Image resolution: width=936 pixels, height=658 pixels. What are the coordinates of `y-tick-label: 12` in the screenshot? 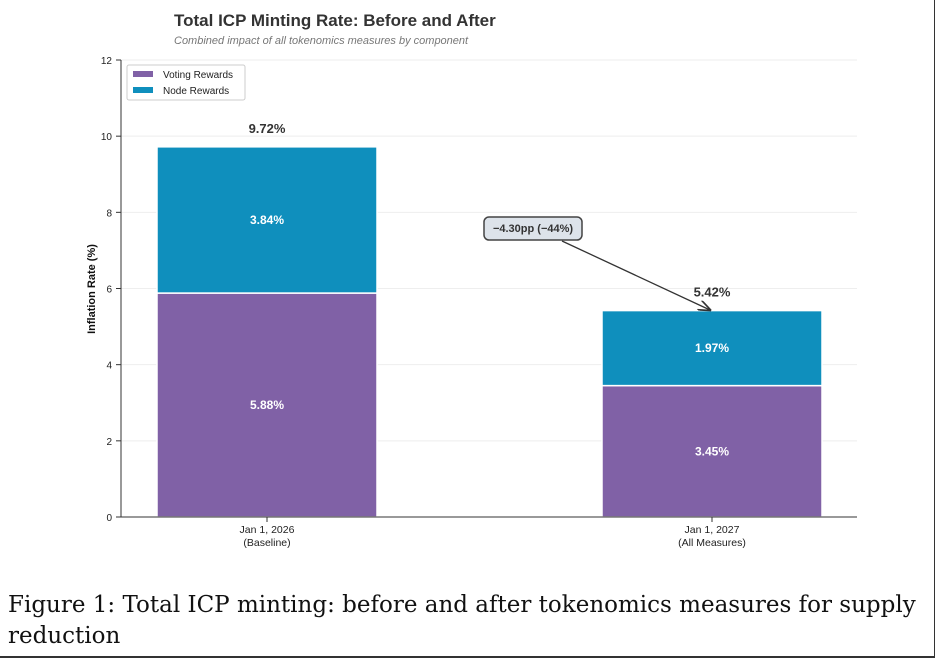 It's located at (107, 61).